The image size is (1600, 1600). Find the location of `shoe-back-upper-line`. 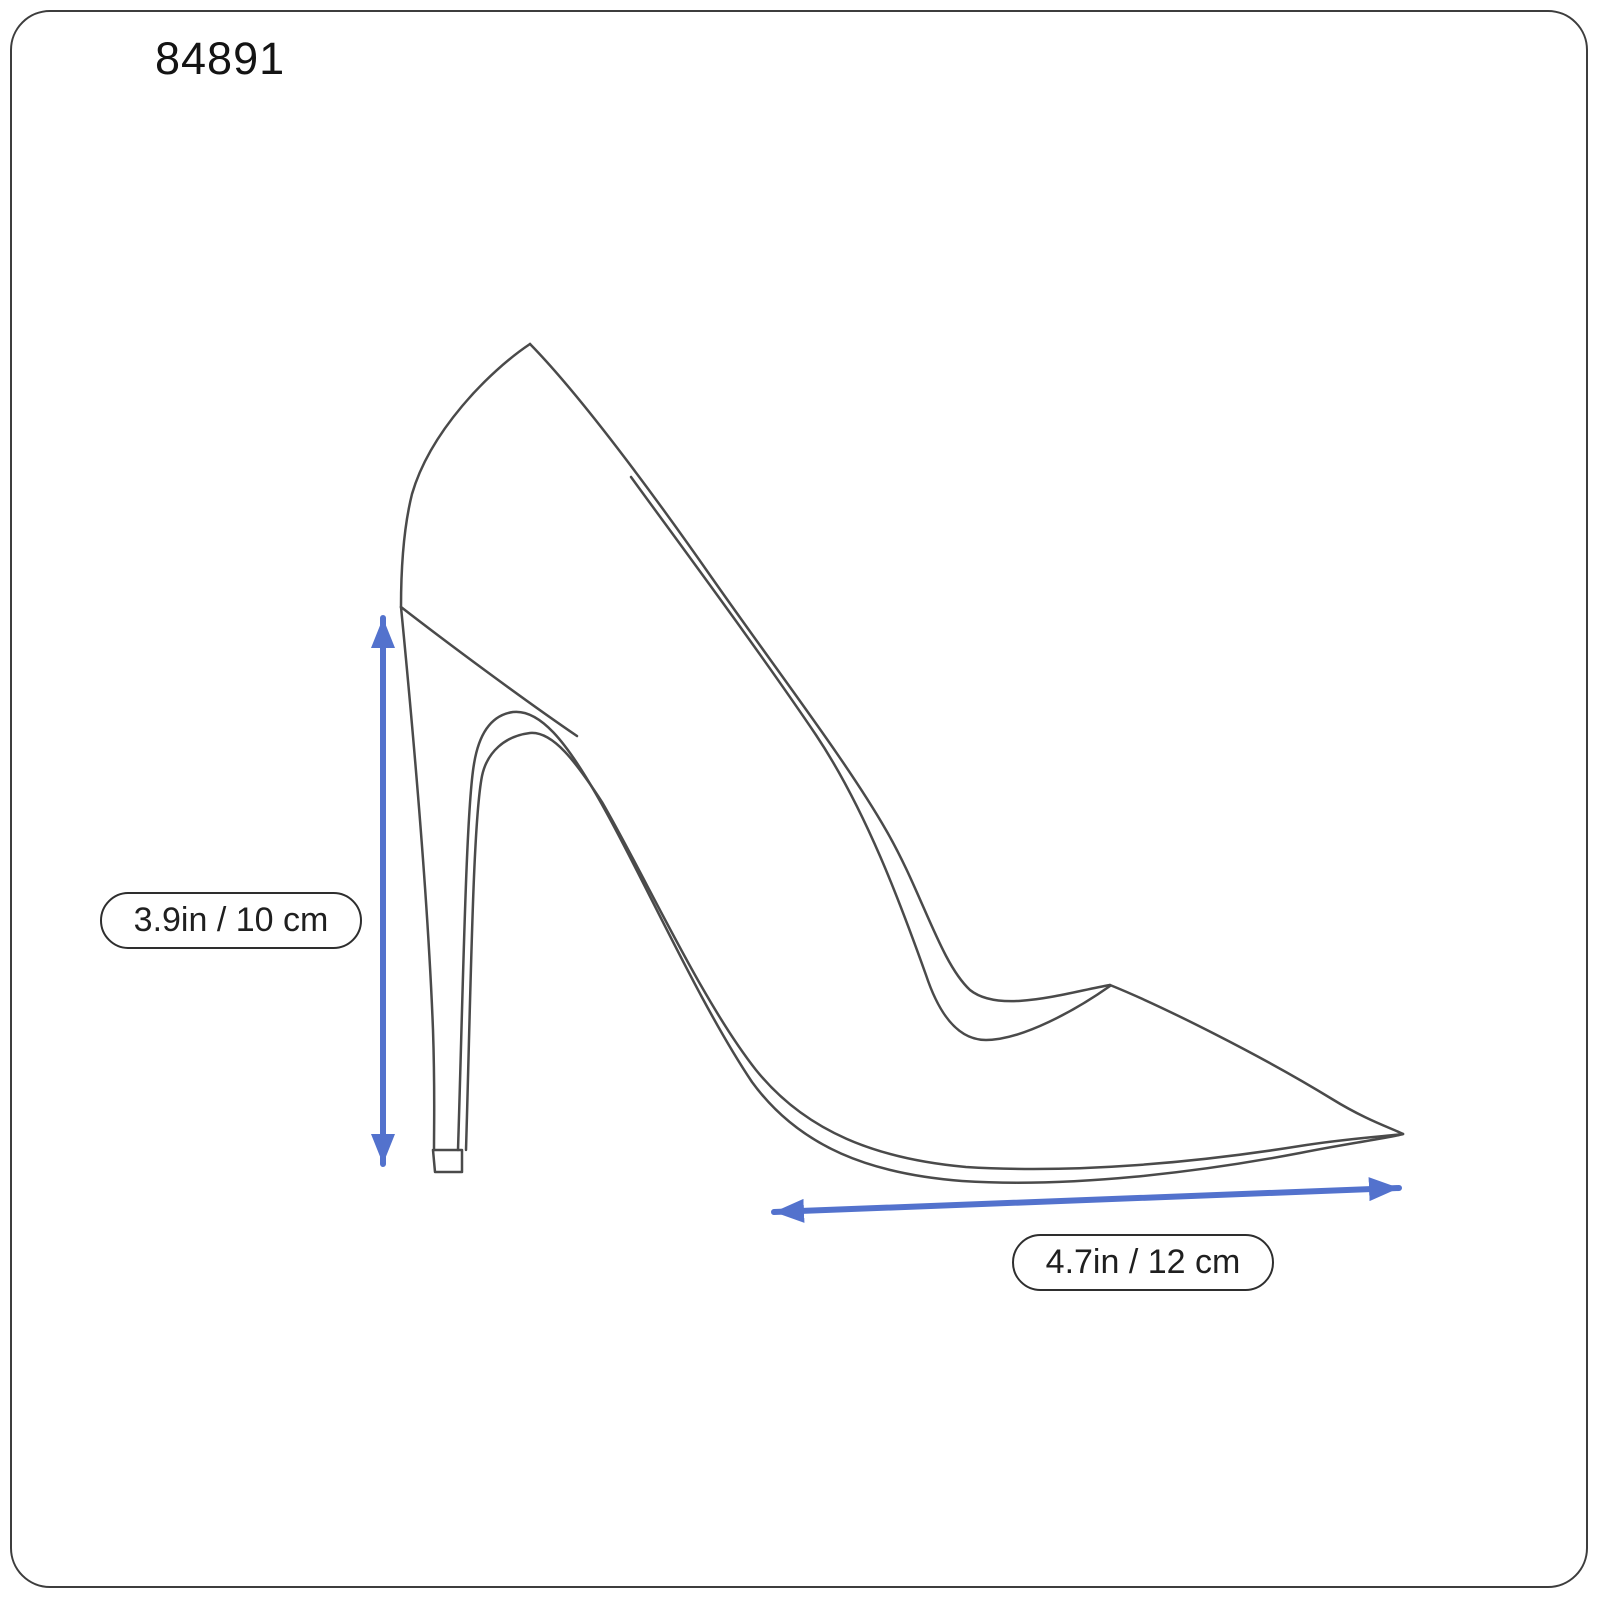

shoe-back-upper-line is located at coordinates (465, 475).